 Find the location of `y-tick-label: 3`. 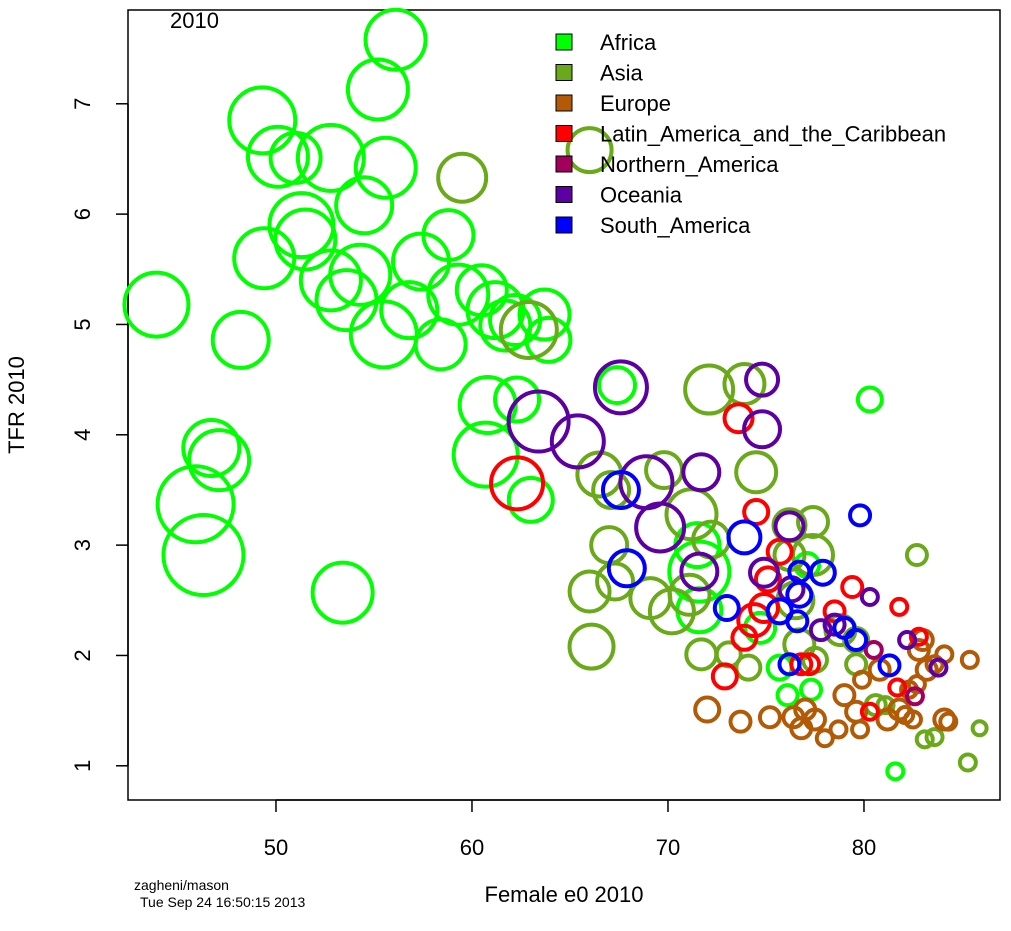

y-tick-label: 3 is located at coordinates (82, 545).